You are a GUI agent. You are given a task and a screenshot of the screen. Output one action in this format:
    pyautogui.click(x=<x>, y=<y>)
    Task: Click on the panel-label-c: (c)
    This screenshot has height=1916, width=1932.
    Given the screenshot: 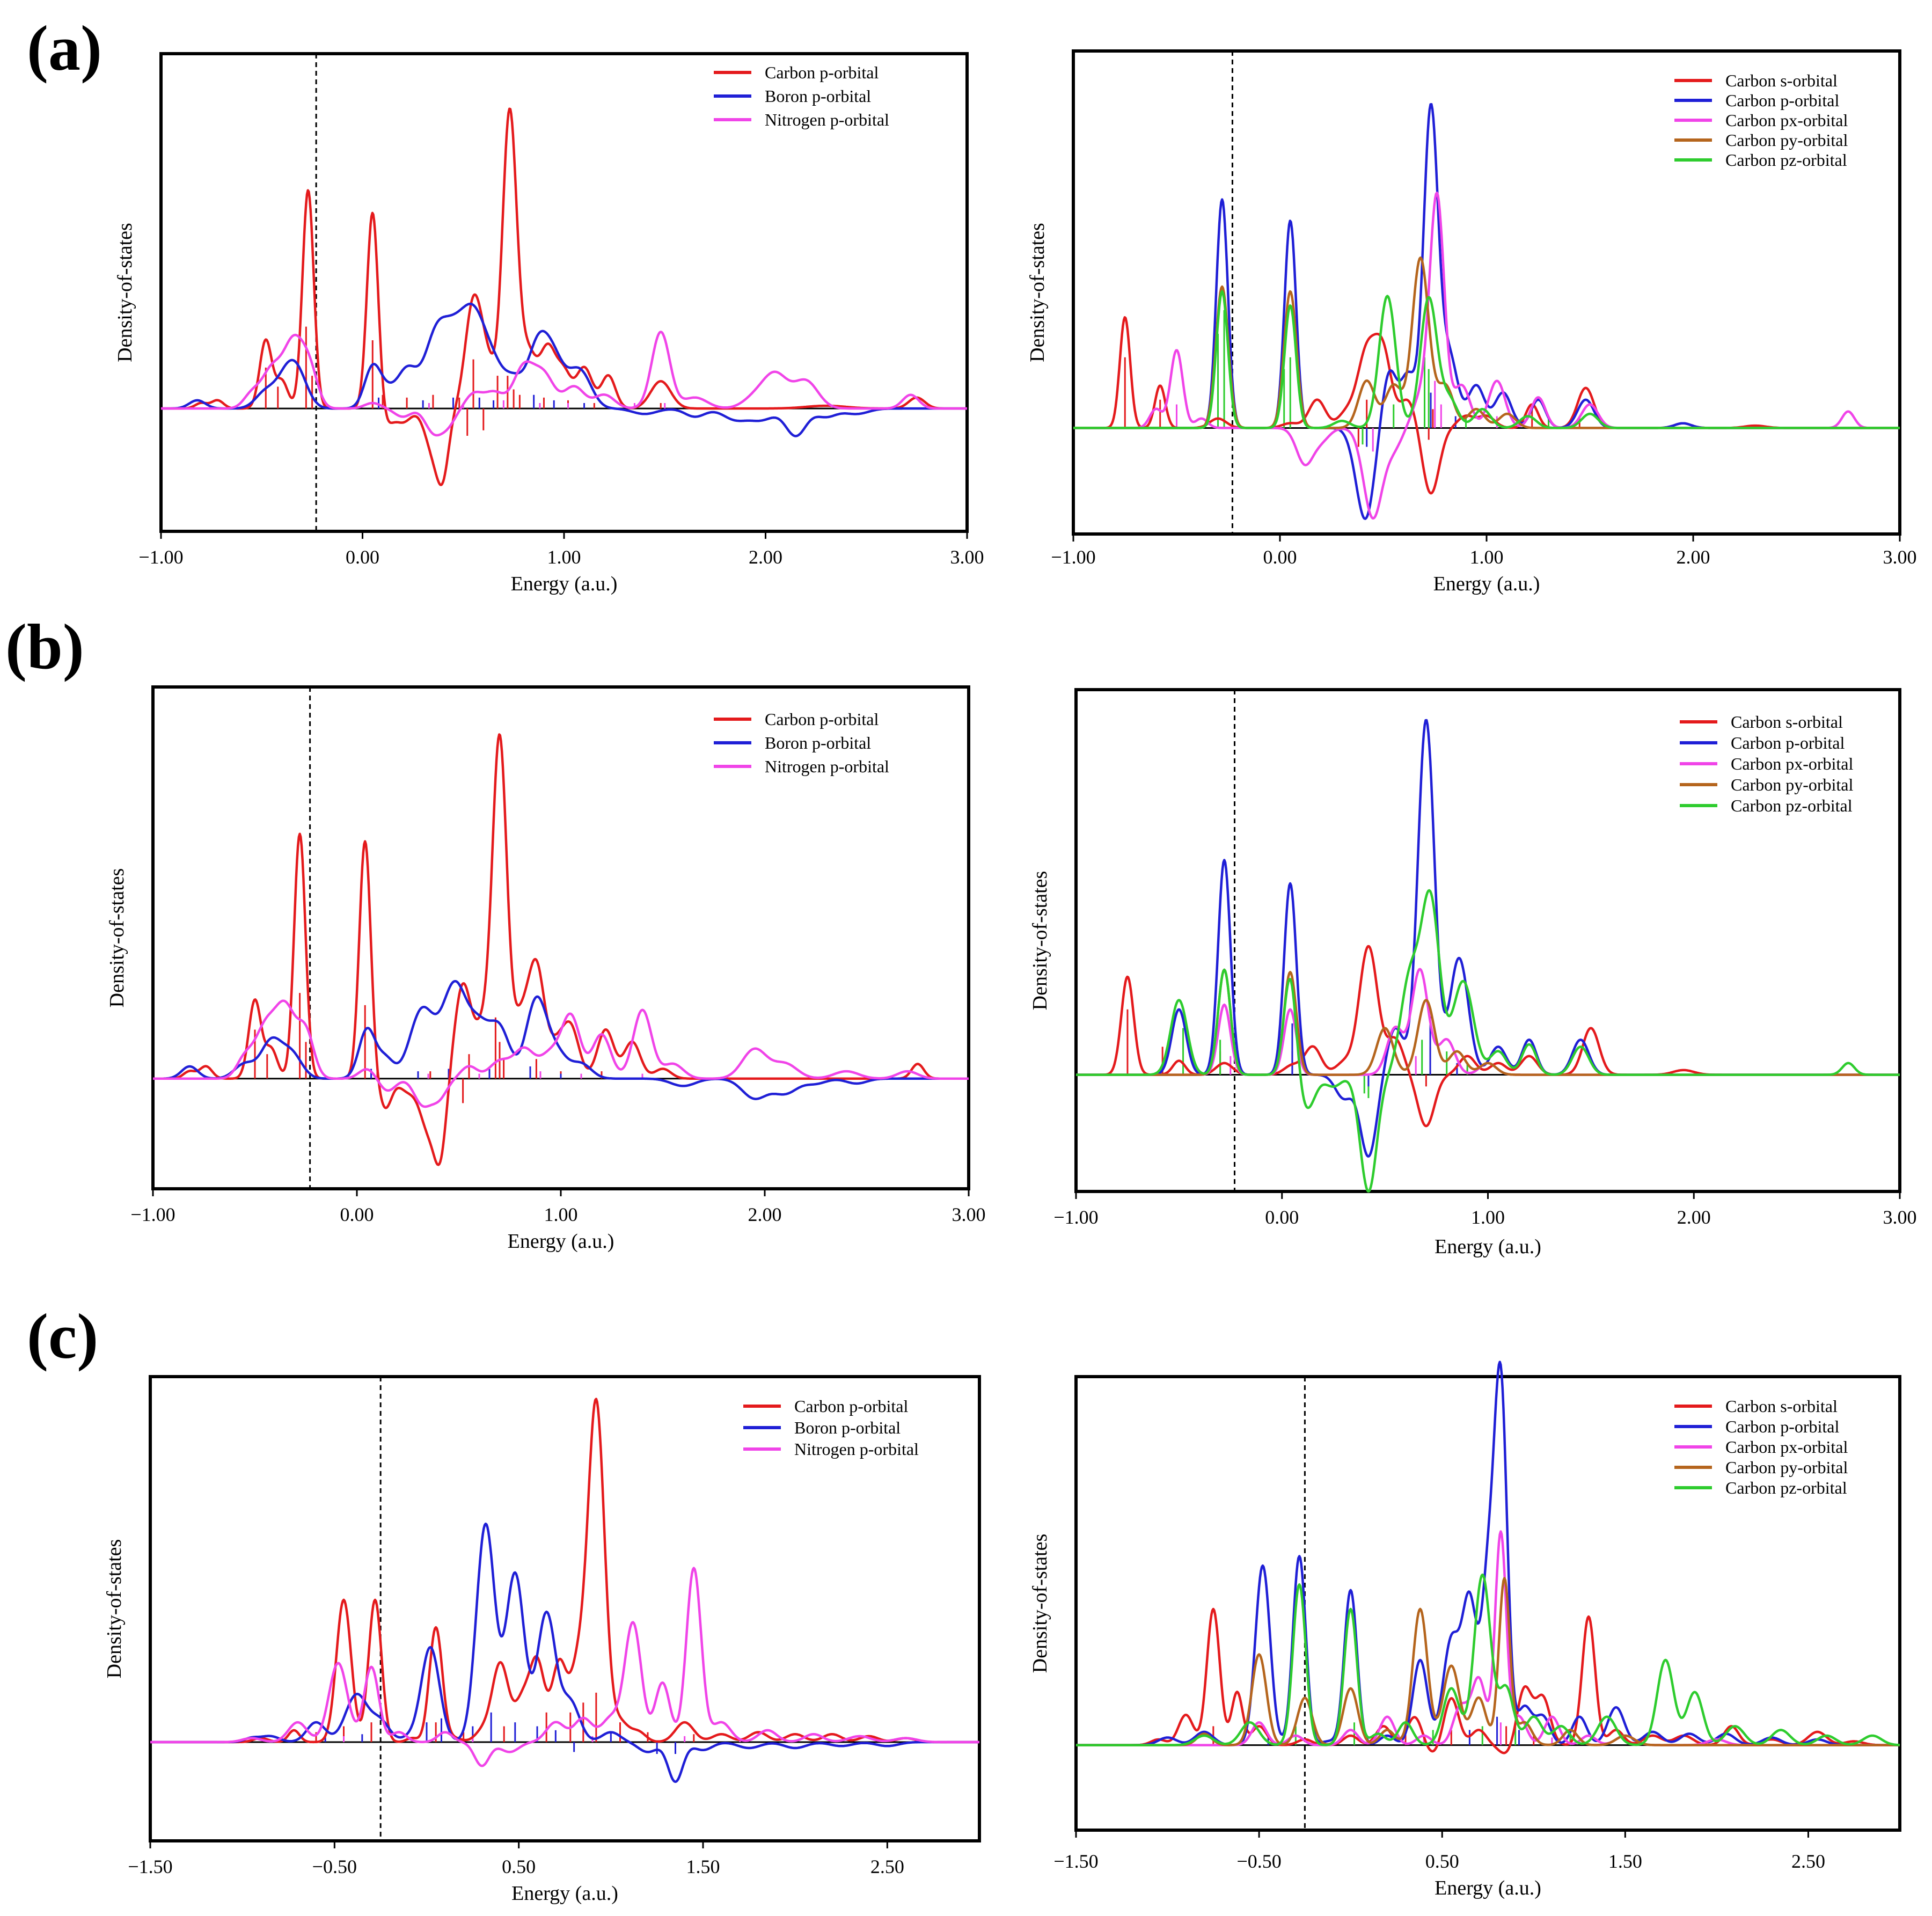 What is the action you would take?
    pyautogui.click(x=62, y=1336)
    